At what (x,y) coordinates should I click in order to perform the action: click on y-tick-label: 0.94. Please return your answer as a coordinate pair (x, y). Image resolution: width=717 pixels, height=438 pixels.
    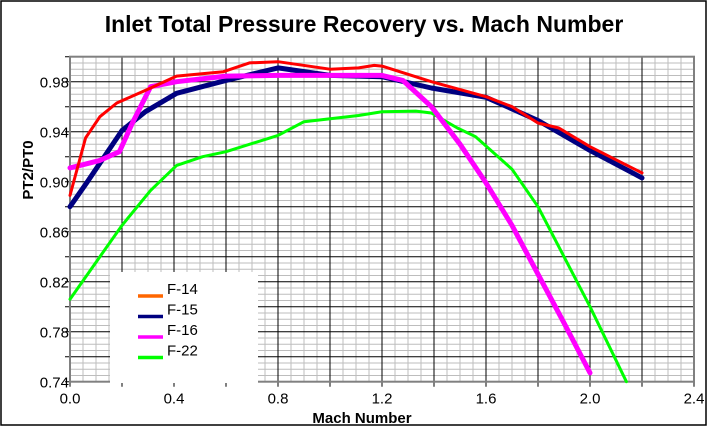
    Looking at the image, I should click on (54, 133).